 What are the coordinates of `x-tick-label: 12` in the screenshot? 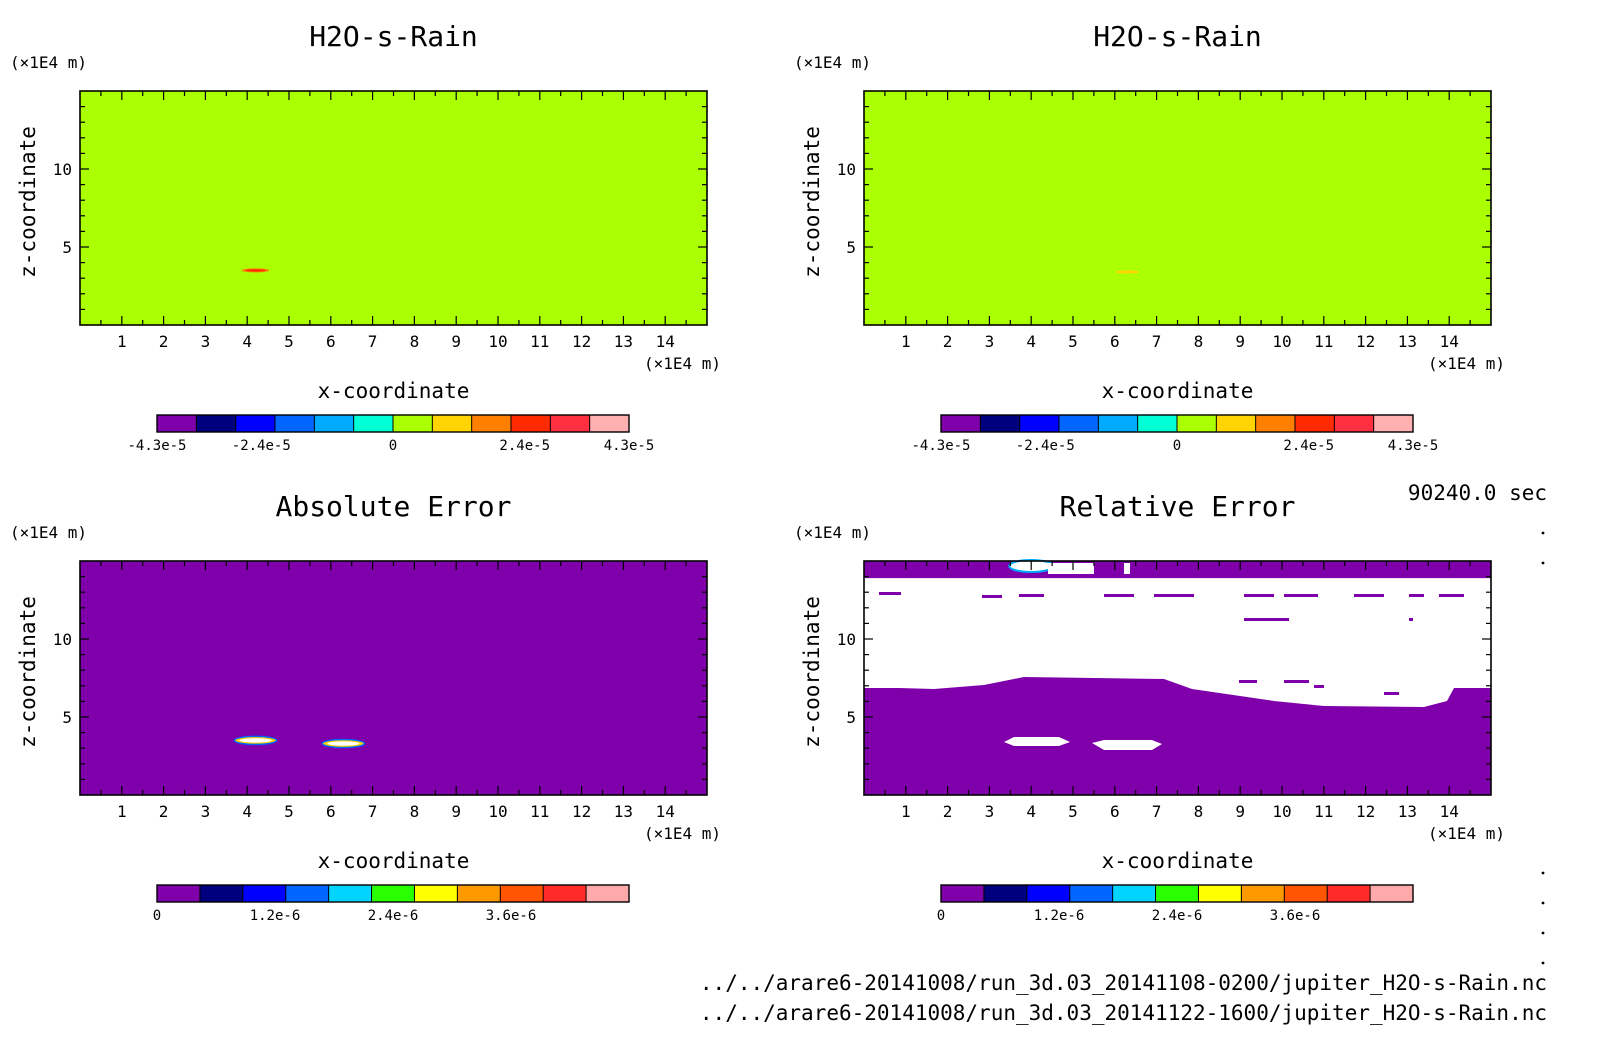 It's located at (581, 341).